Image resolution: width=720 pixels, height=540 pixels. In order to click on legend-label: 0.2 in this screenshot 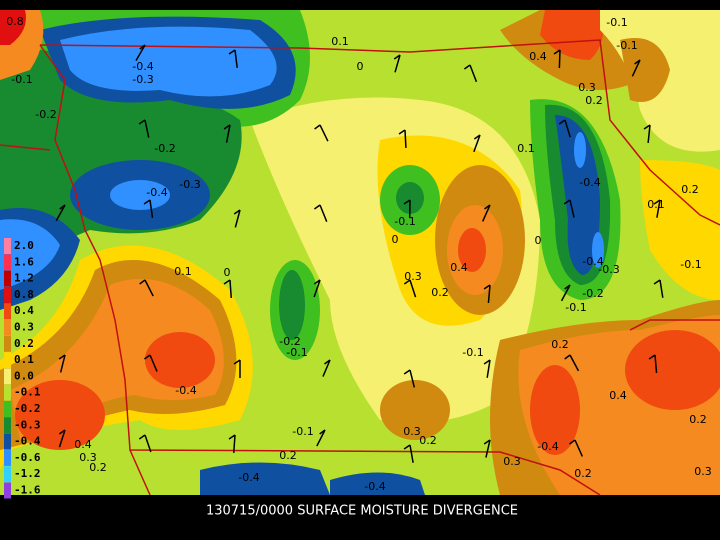, I will do `click(24, 343)`.